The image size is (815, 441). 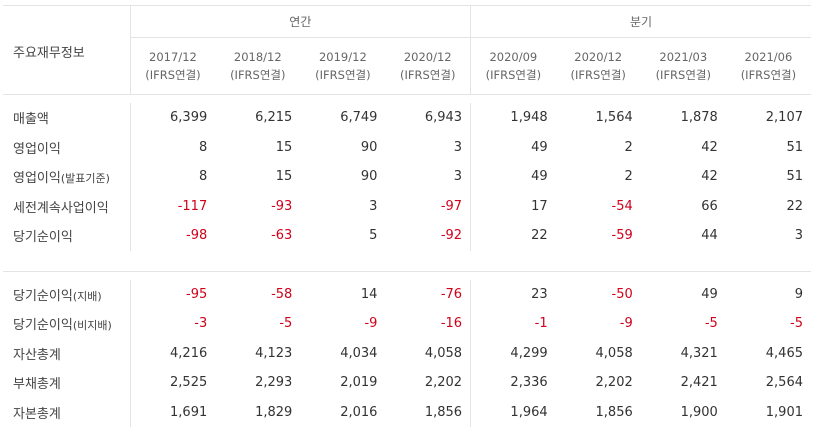 What do you see at coordinates (614, 353) in the screenshot?
I see `value-cell: 4,058` at bounding box center [614, 353].